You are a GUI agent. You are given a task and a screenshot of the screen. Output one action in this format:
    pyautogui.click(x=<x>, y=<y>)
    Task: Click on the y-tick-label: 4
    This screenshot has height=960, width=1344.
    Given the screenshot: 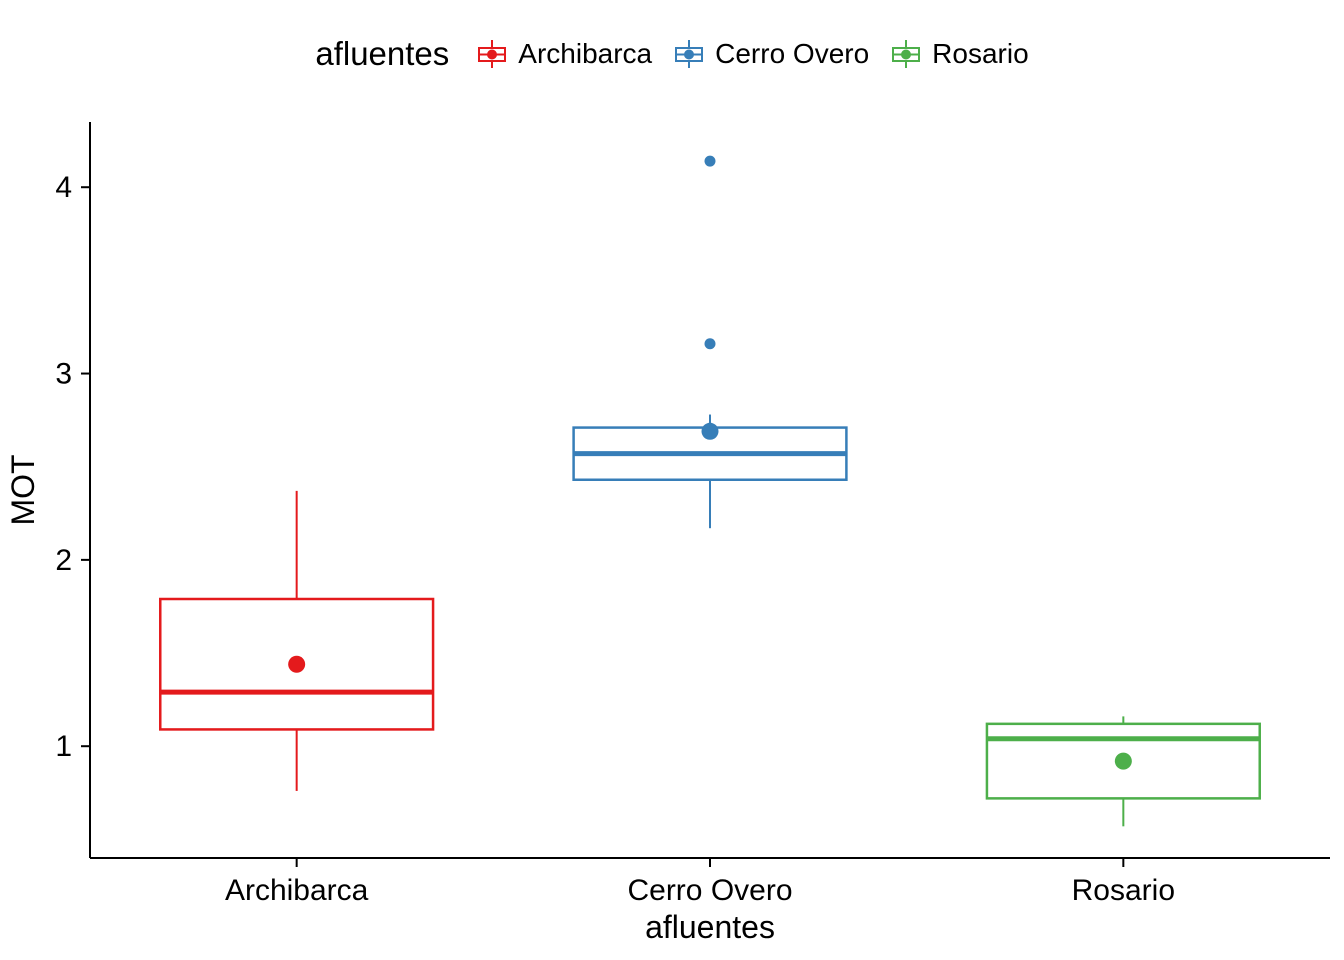 What is the action you would take?
    pyautogui.click(x=63, y=187)
    